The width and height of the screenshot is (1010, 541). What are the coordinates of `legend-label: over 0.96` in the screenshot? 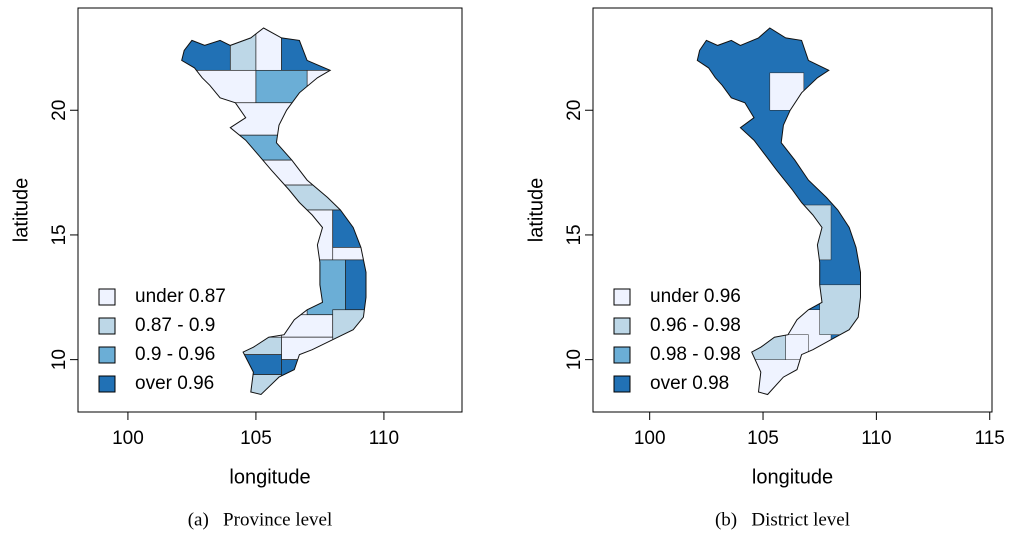 It's located at (174, 383).